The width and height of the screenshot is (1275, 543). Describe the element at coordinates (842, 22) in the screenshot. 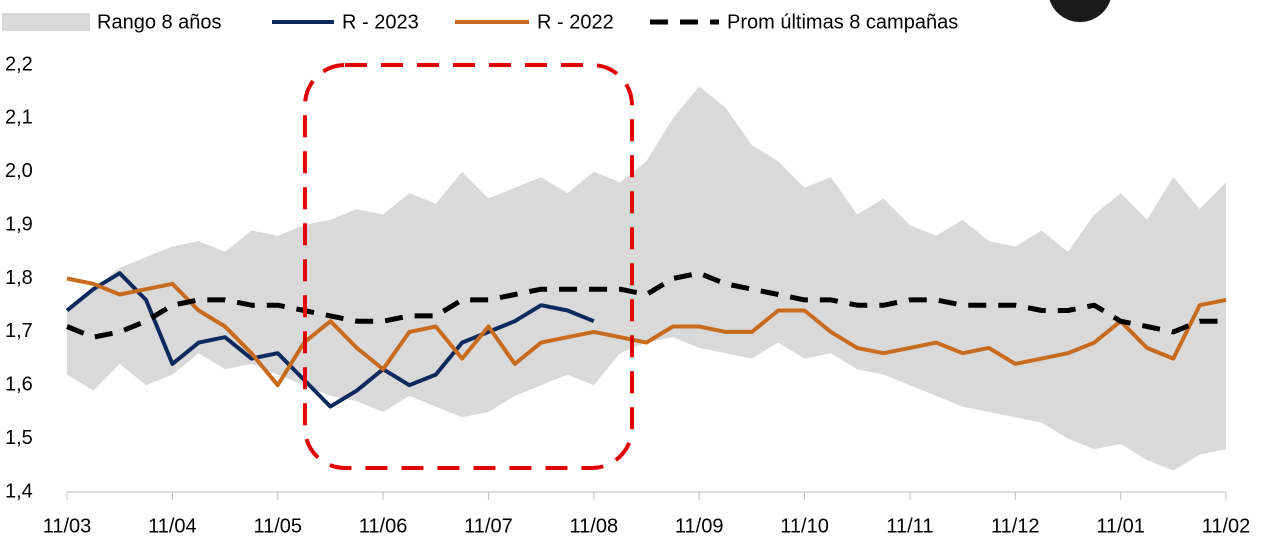

I see `legend-label: Prom últimas 8 campañas` at that location.